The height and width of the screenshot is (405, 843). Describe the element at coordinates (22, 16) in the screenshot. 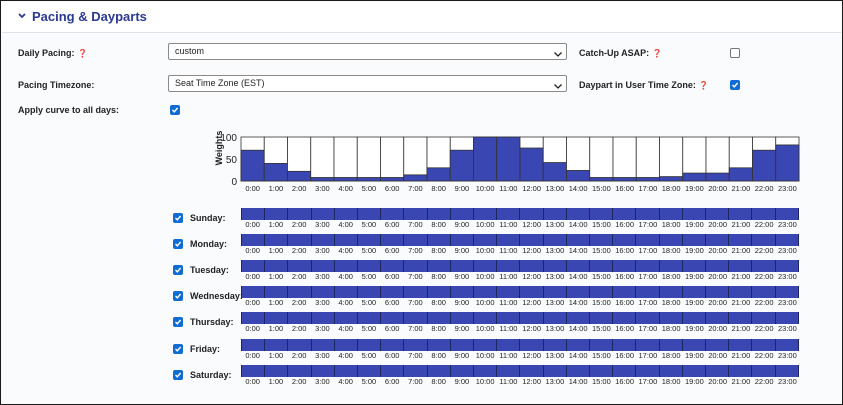

I see `chevron-down-icon` at that location.